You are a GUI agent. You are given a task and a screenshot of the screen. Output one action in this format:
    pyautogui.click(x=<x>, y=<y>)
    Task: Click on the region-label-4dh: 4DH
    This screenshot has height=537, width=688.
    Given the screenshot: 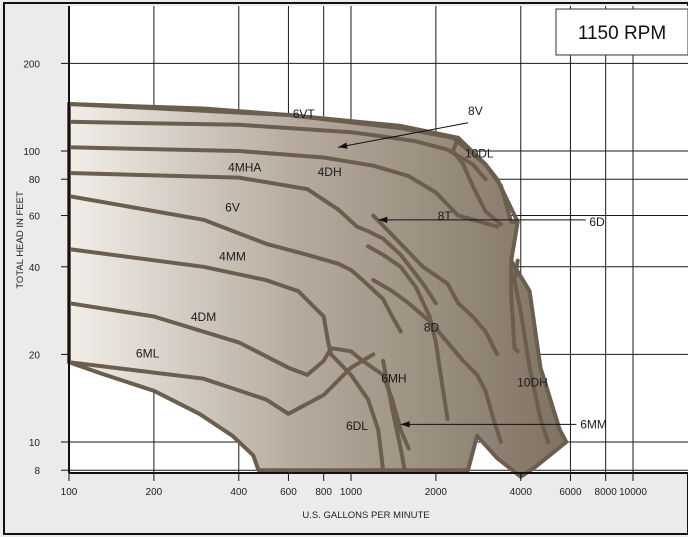 What is the action you would take?
    pyautogui.click(x=330, y=172)
    